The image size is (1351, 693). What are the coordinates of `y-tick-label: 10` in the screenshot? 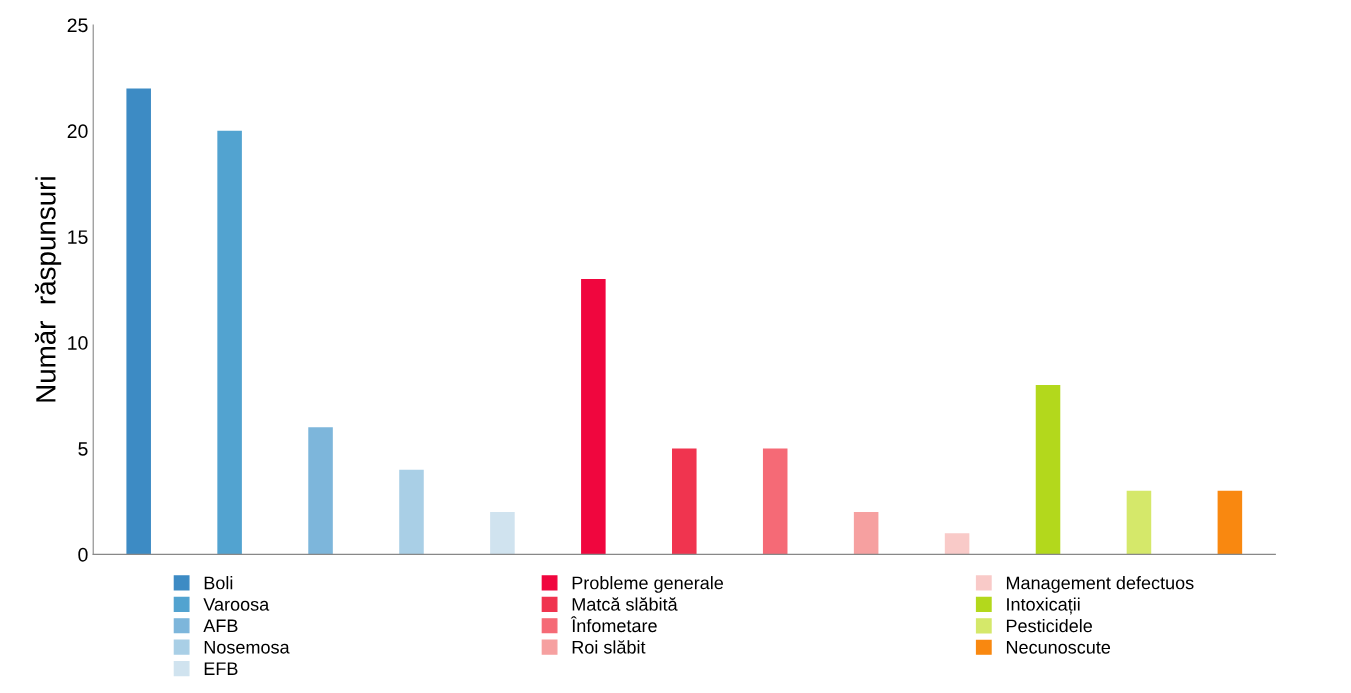 It's located at (78, 343).